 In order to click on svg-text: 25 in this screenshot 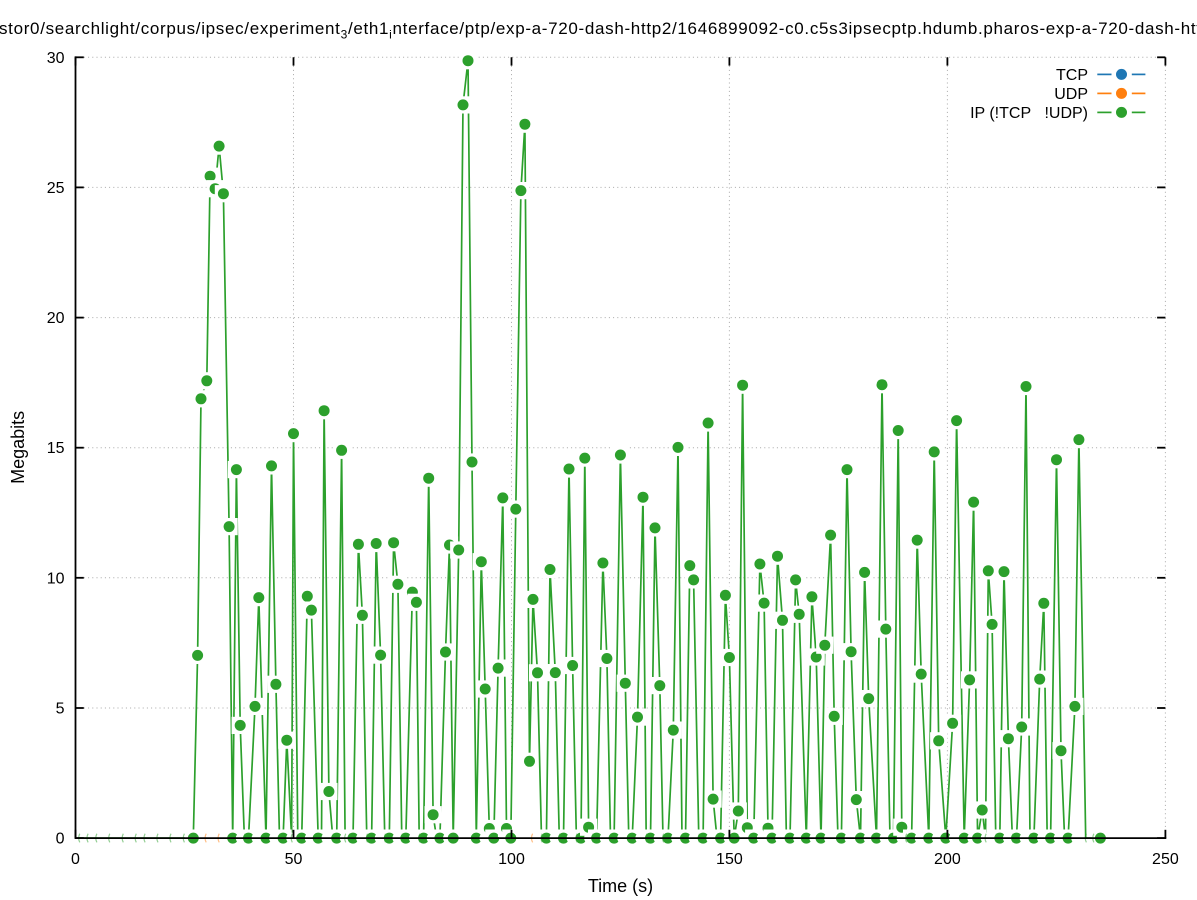, I will do `click(56, 188)`.